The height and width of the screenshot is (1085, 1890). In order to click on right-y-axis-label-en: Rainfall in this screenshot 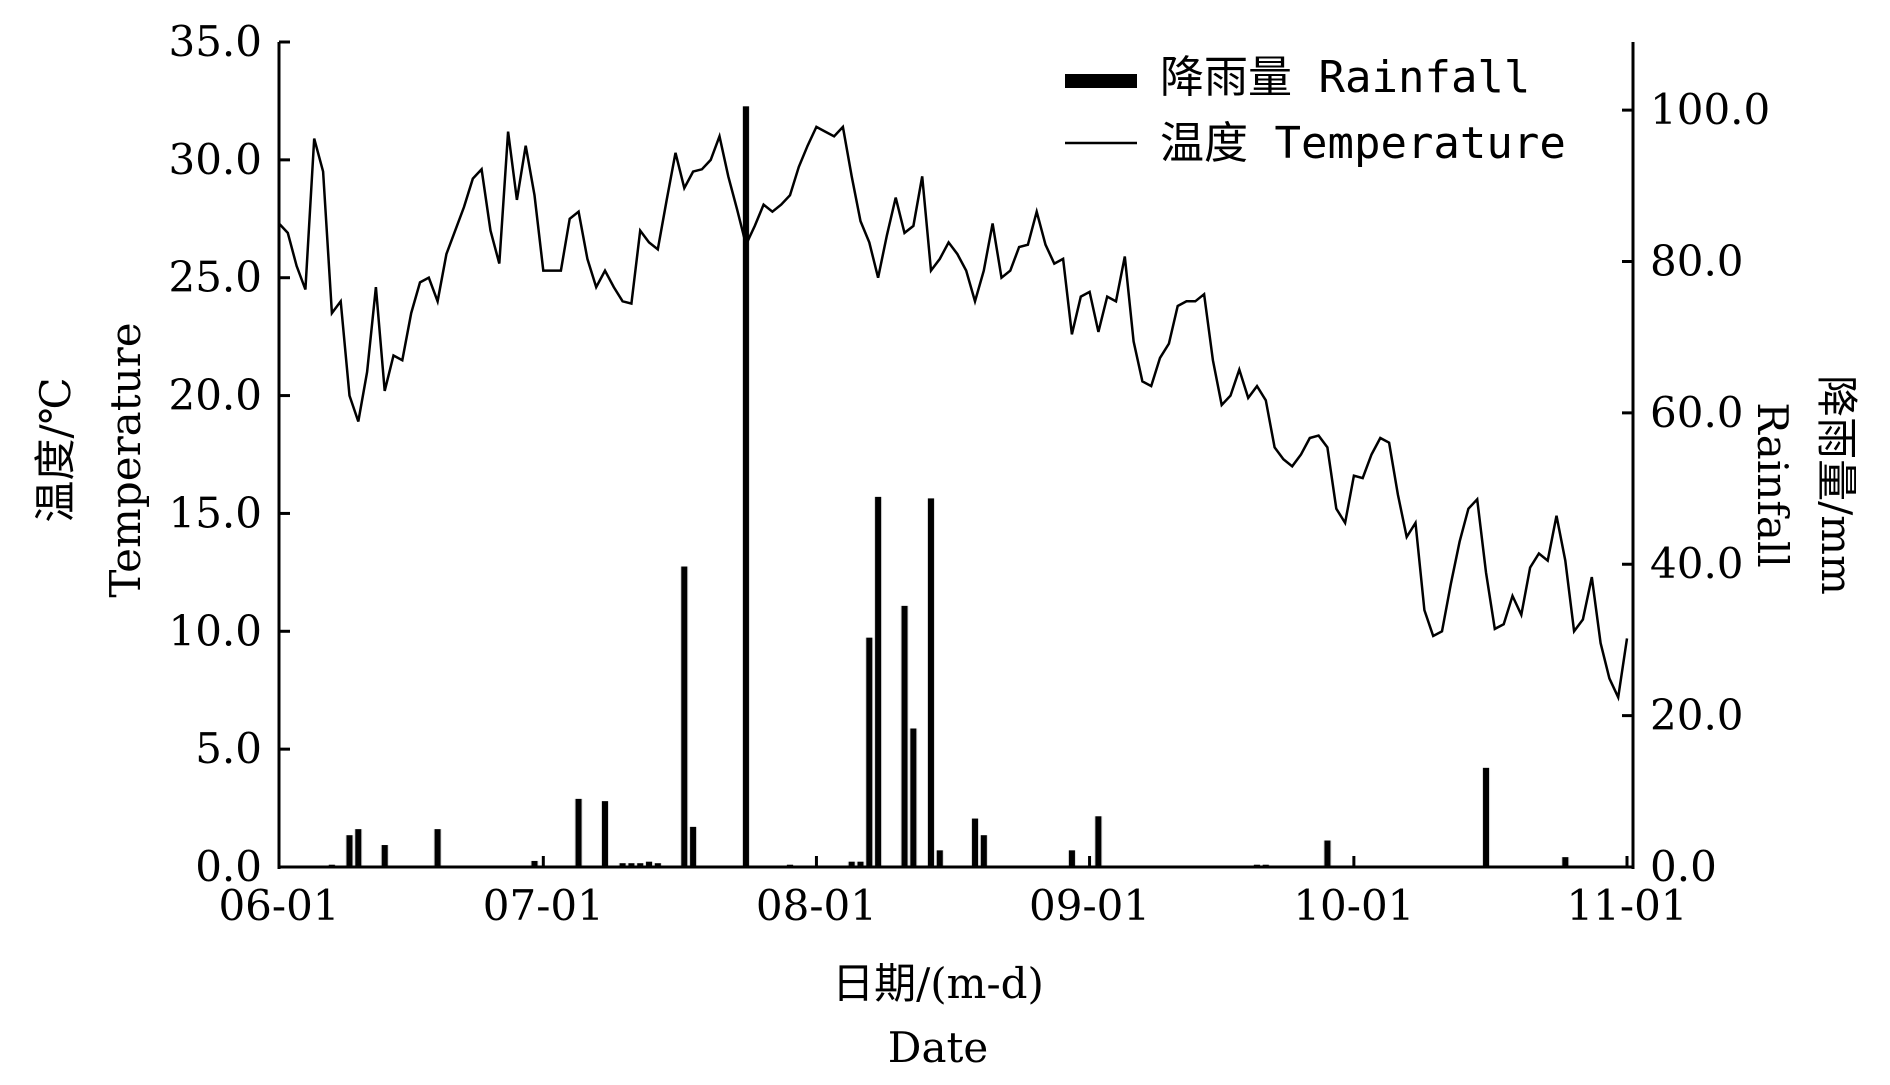, I will do `click(1772, 485)`.